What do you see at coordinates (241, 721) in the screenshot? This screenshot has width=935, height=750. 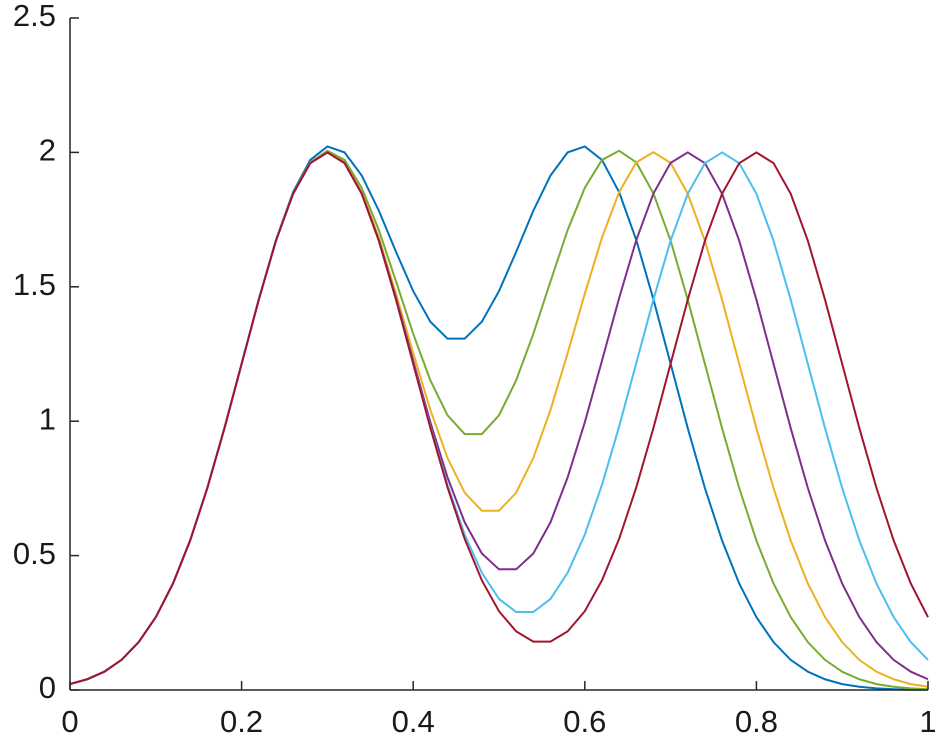 I see `x-tick-label: 0.2` at bounding box center [241, 721].